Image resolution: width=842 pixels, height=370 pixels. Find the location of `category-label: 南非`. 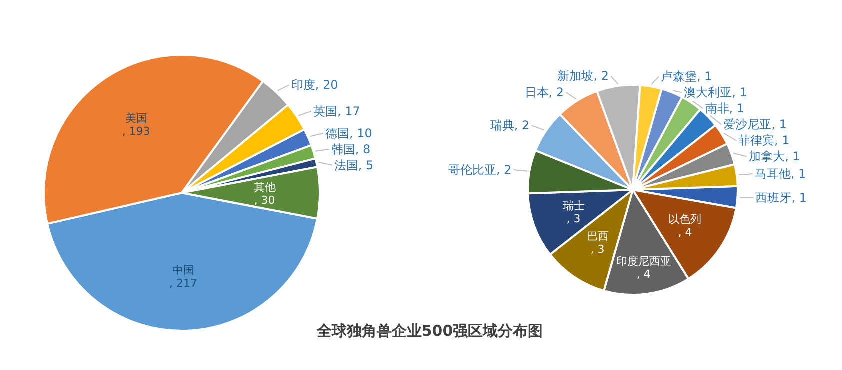

category-label: 南非 is located at coordinates (717, 109).